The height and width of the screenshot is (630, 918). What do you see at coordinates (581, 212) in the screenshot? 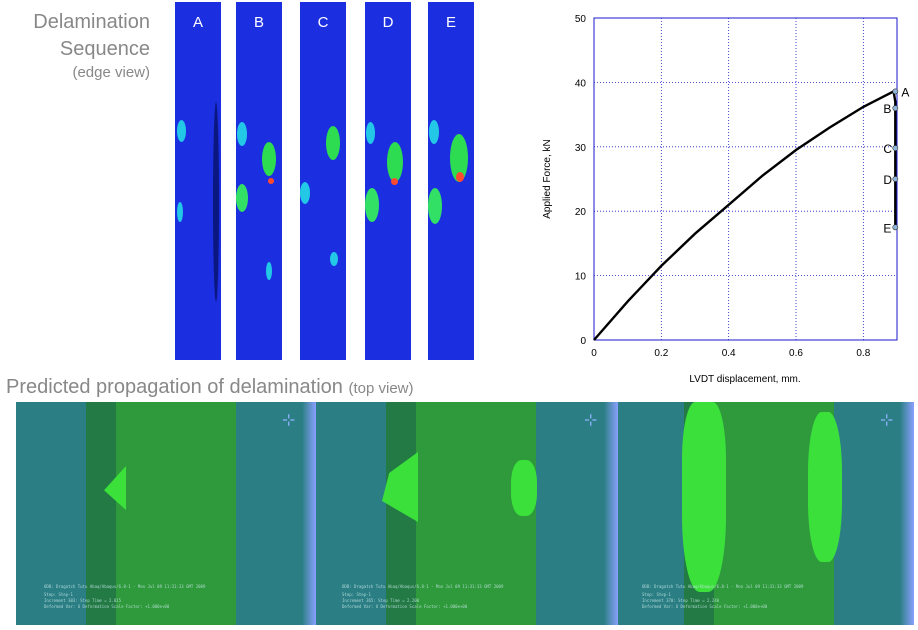
I see `y-tick-label: 20` at bounding box center [581, 212].